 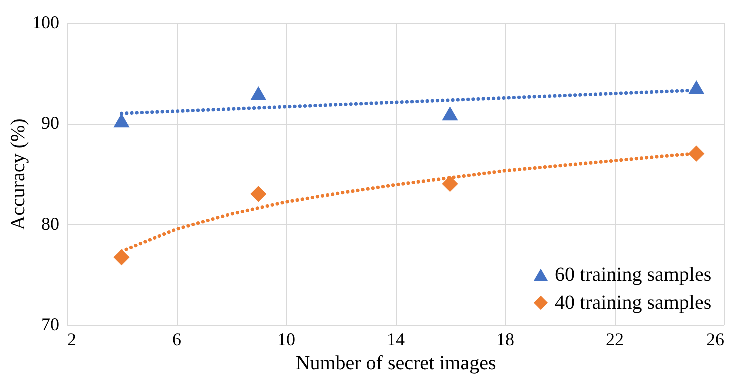 I want to click on x-axis-title: Number of secret images, so click(x=396, y=363).